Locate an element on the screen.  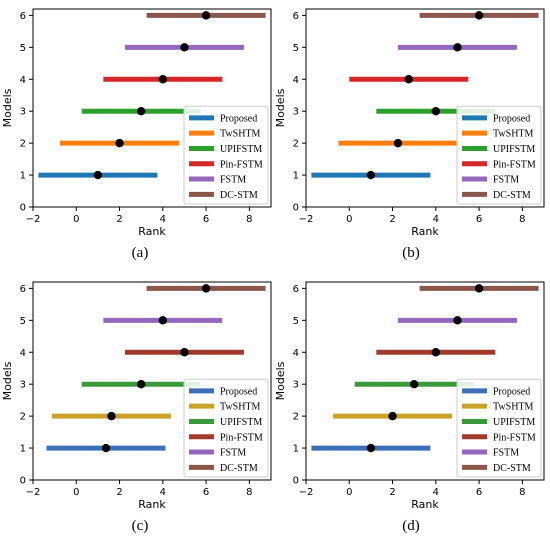
rank-point-upifstm is located at coordinates (141, 384).